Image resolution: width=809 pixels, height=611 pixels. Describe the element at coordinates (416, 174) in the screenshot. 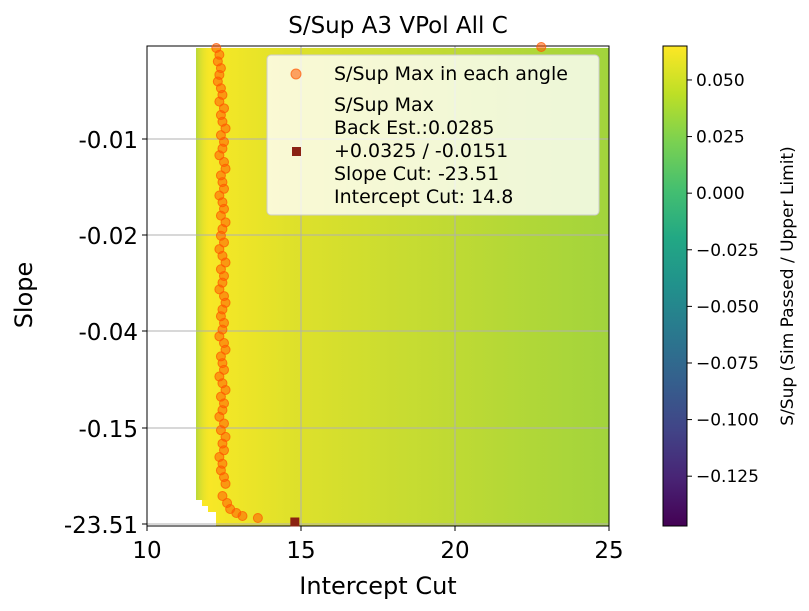

I see `legend-label-square-line4: Slope Cut: -23.51` at that location.